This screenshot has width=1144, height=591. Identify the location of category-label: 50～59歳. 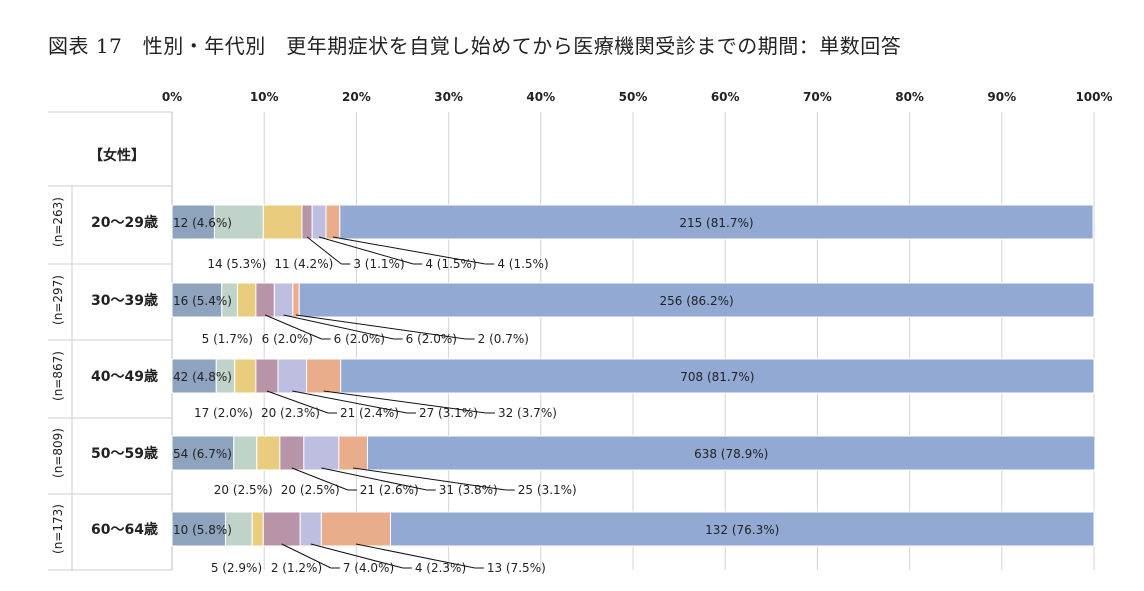
(124, 453).